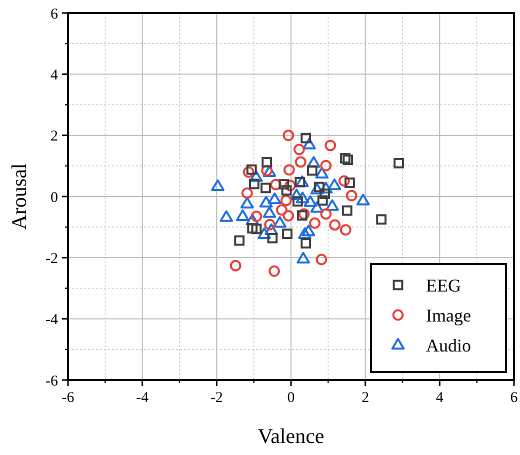 Image resolution: width=520 pixels, height=455 pixels. Describe the element at coordinates (291, 398) in the screenshot. I see `x-tick-label: 0` at that location.